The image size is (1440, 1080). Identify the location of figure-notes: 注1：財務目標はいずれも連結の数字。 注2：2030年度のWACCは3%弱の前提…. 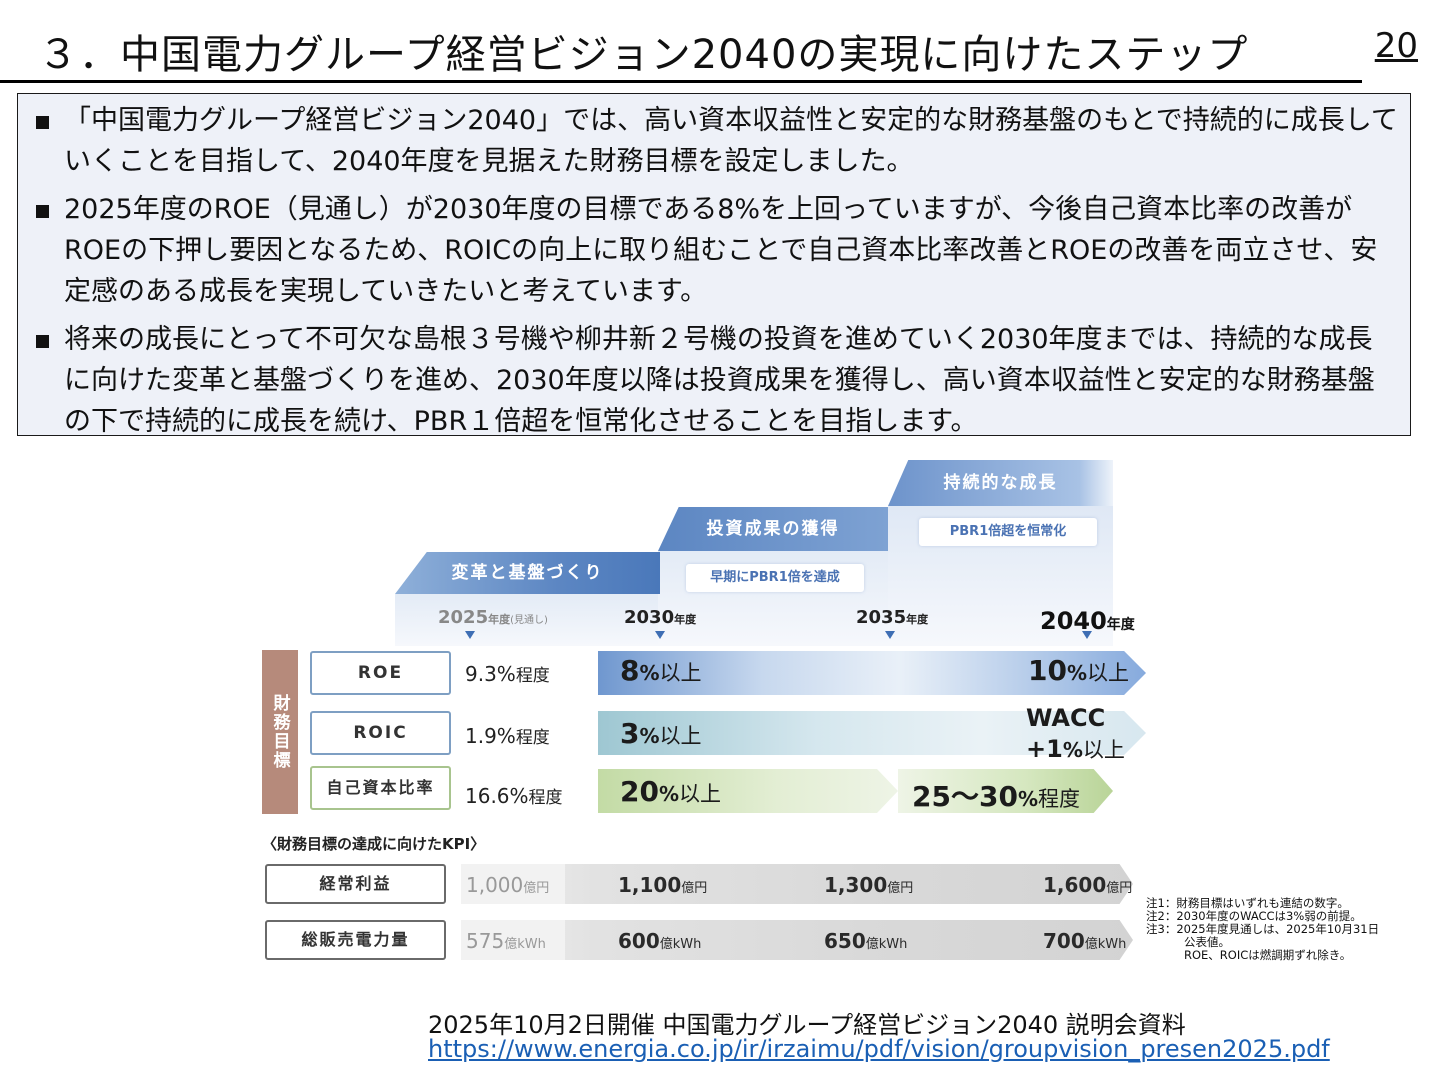
(1262, 929).